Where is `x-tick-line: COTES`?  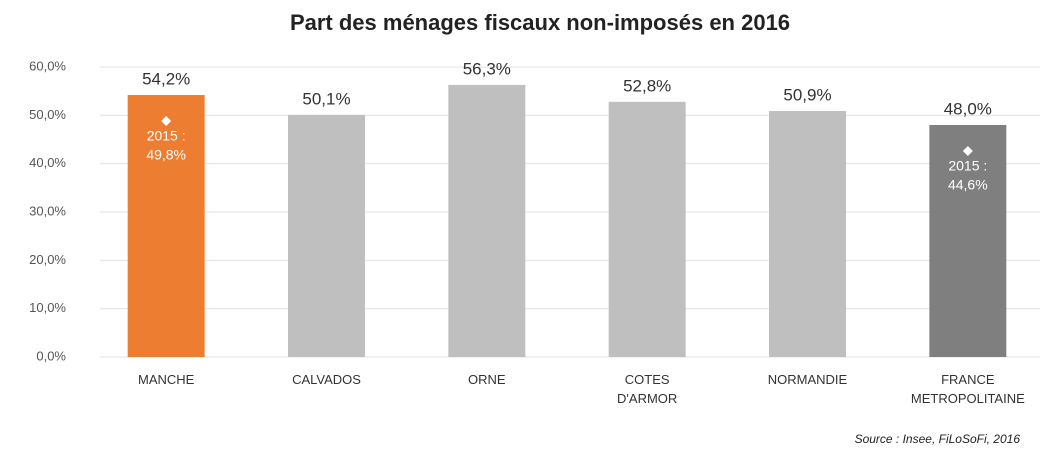 x-tick-line: COTES is located at coordinates (647, 379).